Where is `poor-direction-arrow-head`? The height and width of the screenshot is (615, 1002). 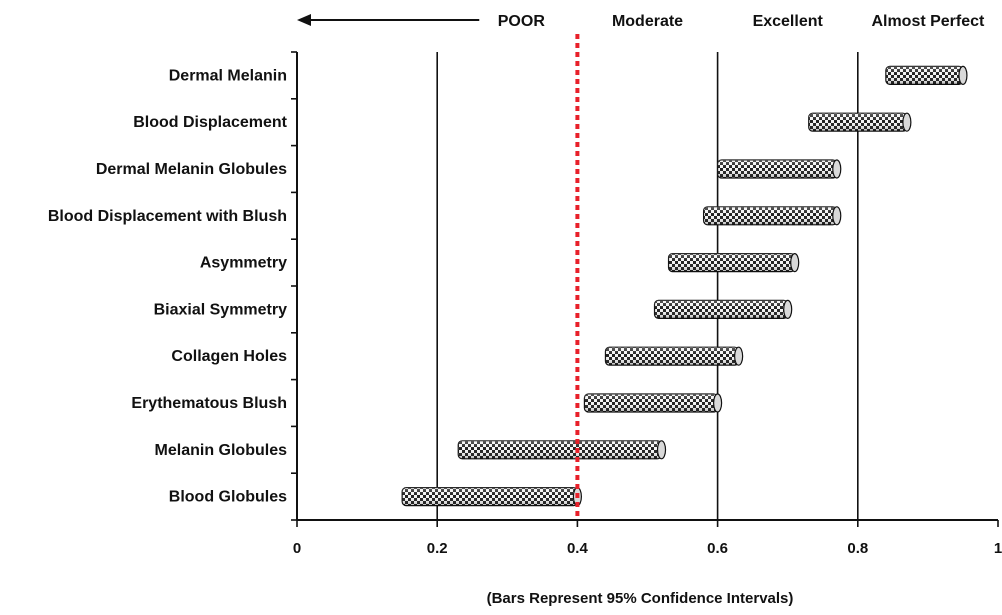
poor-direction-arrow-head is located at coordinates (304, 20).